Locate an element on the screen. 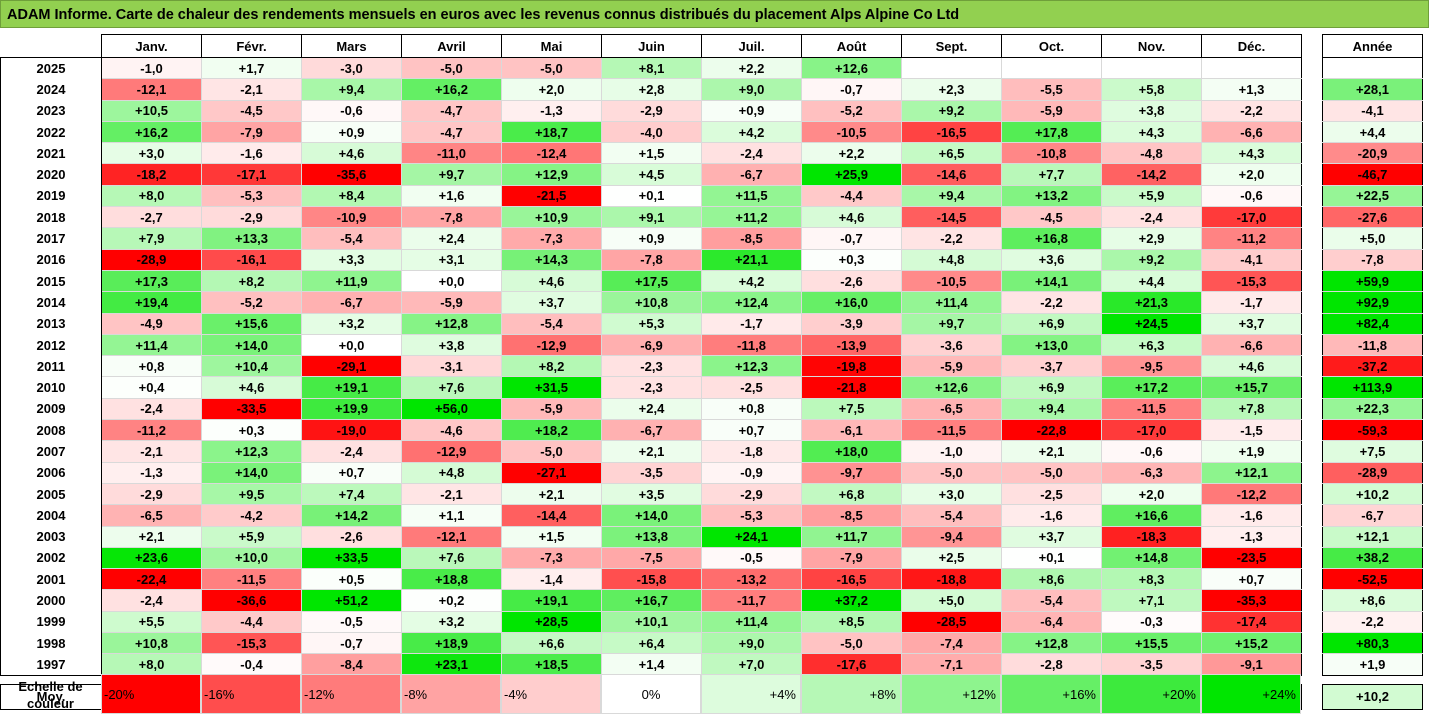 Image resolution: width=1431 pixels, height=718 pixels. heatmap-cell: +2,8 is located at coordinates (651, 89).